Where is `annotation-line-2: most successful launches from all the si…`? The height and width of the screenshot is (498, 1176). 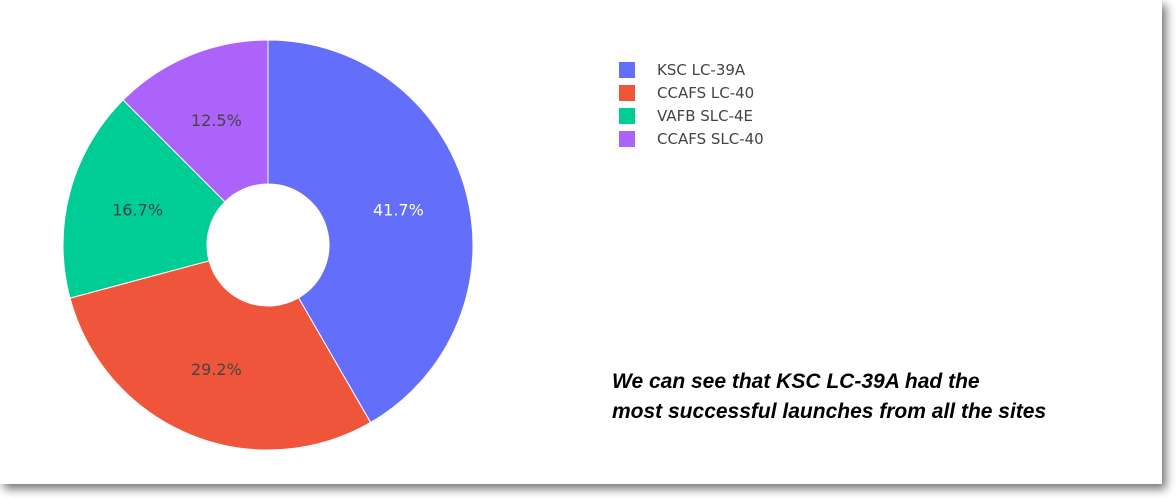
annotation-line-2: most successful launches from all the si… is located at coordinates (829, 411).